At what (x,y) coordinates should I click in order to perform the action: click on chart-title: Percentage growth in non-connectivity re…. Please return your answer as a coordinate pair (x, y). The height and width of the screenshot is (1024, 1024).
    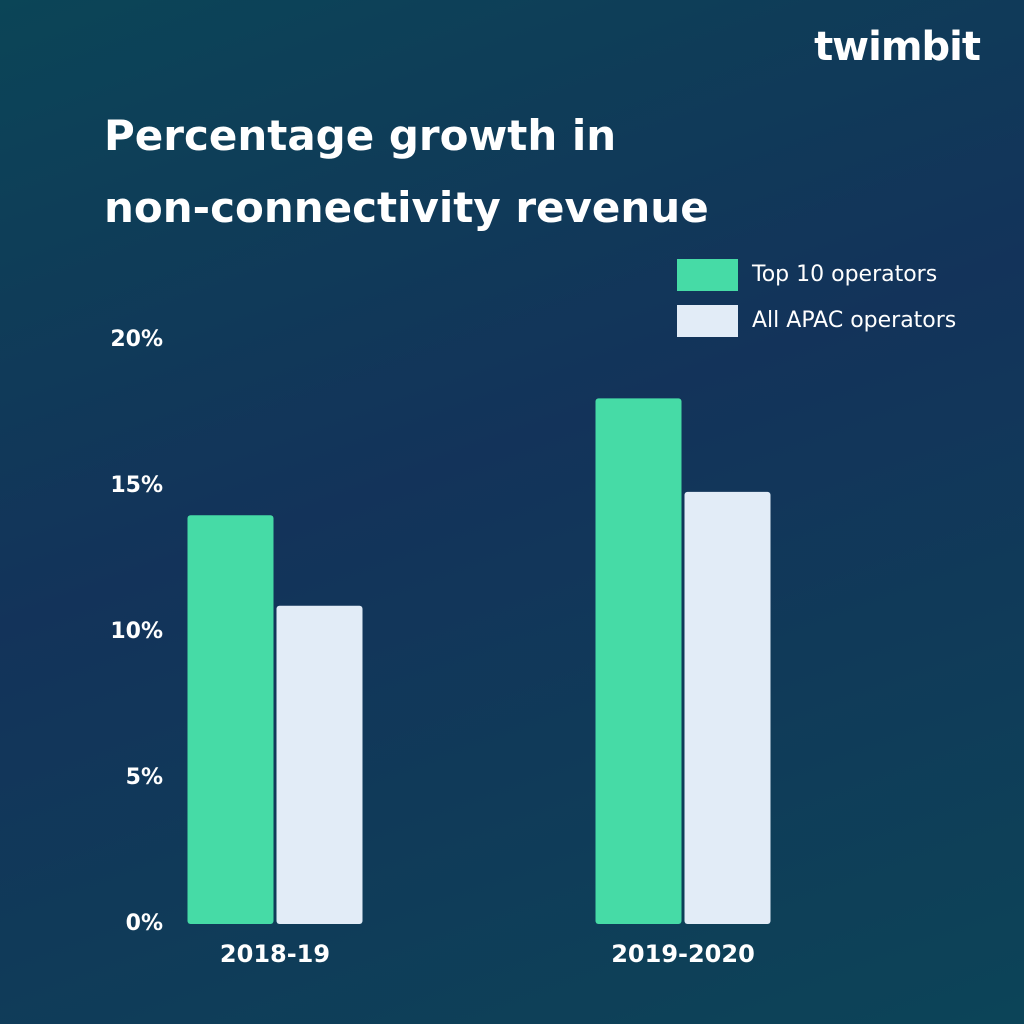
    Looking at the image, I should click on (406, 171).